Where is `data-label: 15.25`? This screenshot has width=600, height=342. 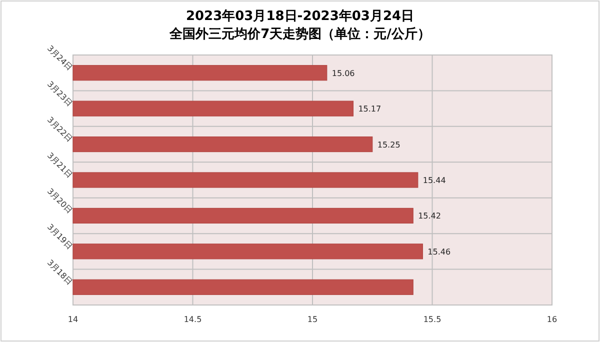
data-label: 15.25 is located at coordinates (388, 145).